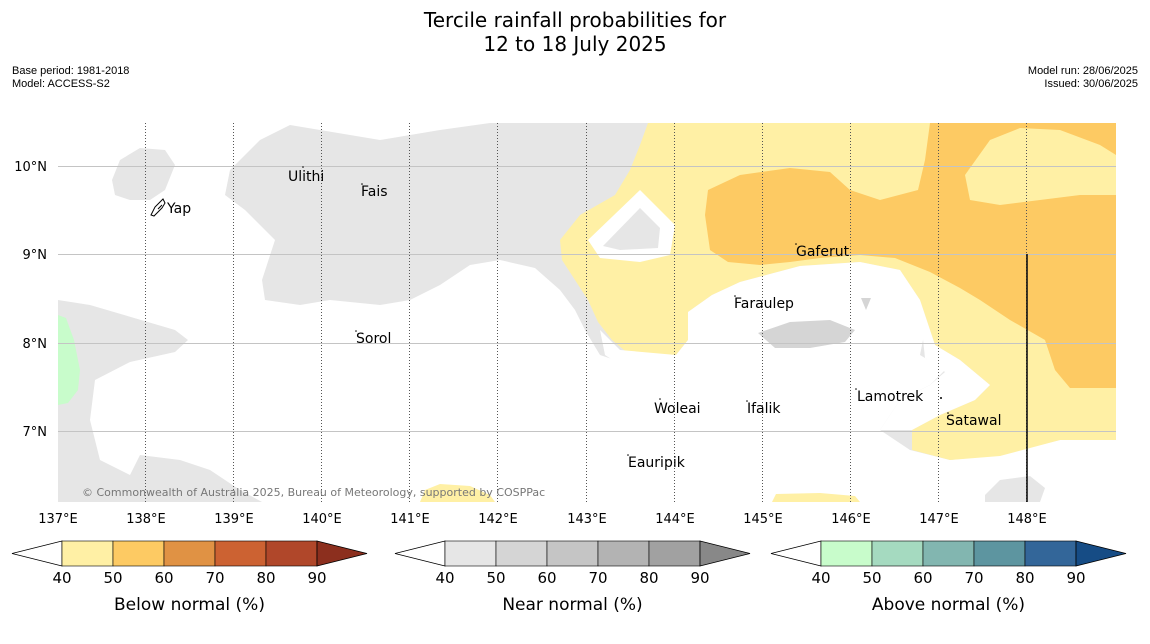 This screenshot has height=644, width=1150. Describe the element at coordinates (420, 553) in the screenshot. I see `near-normal-colorbar-under-arrow` at that location.